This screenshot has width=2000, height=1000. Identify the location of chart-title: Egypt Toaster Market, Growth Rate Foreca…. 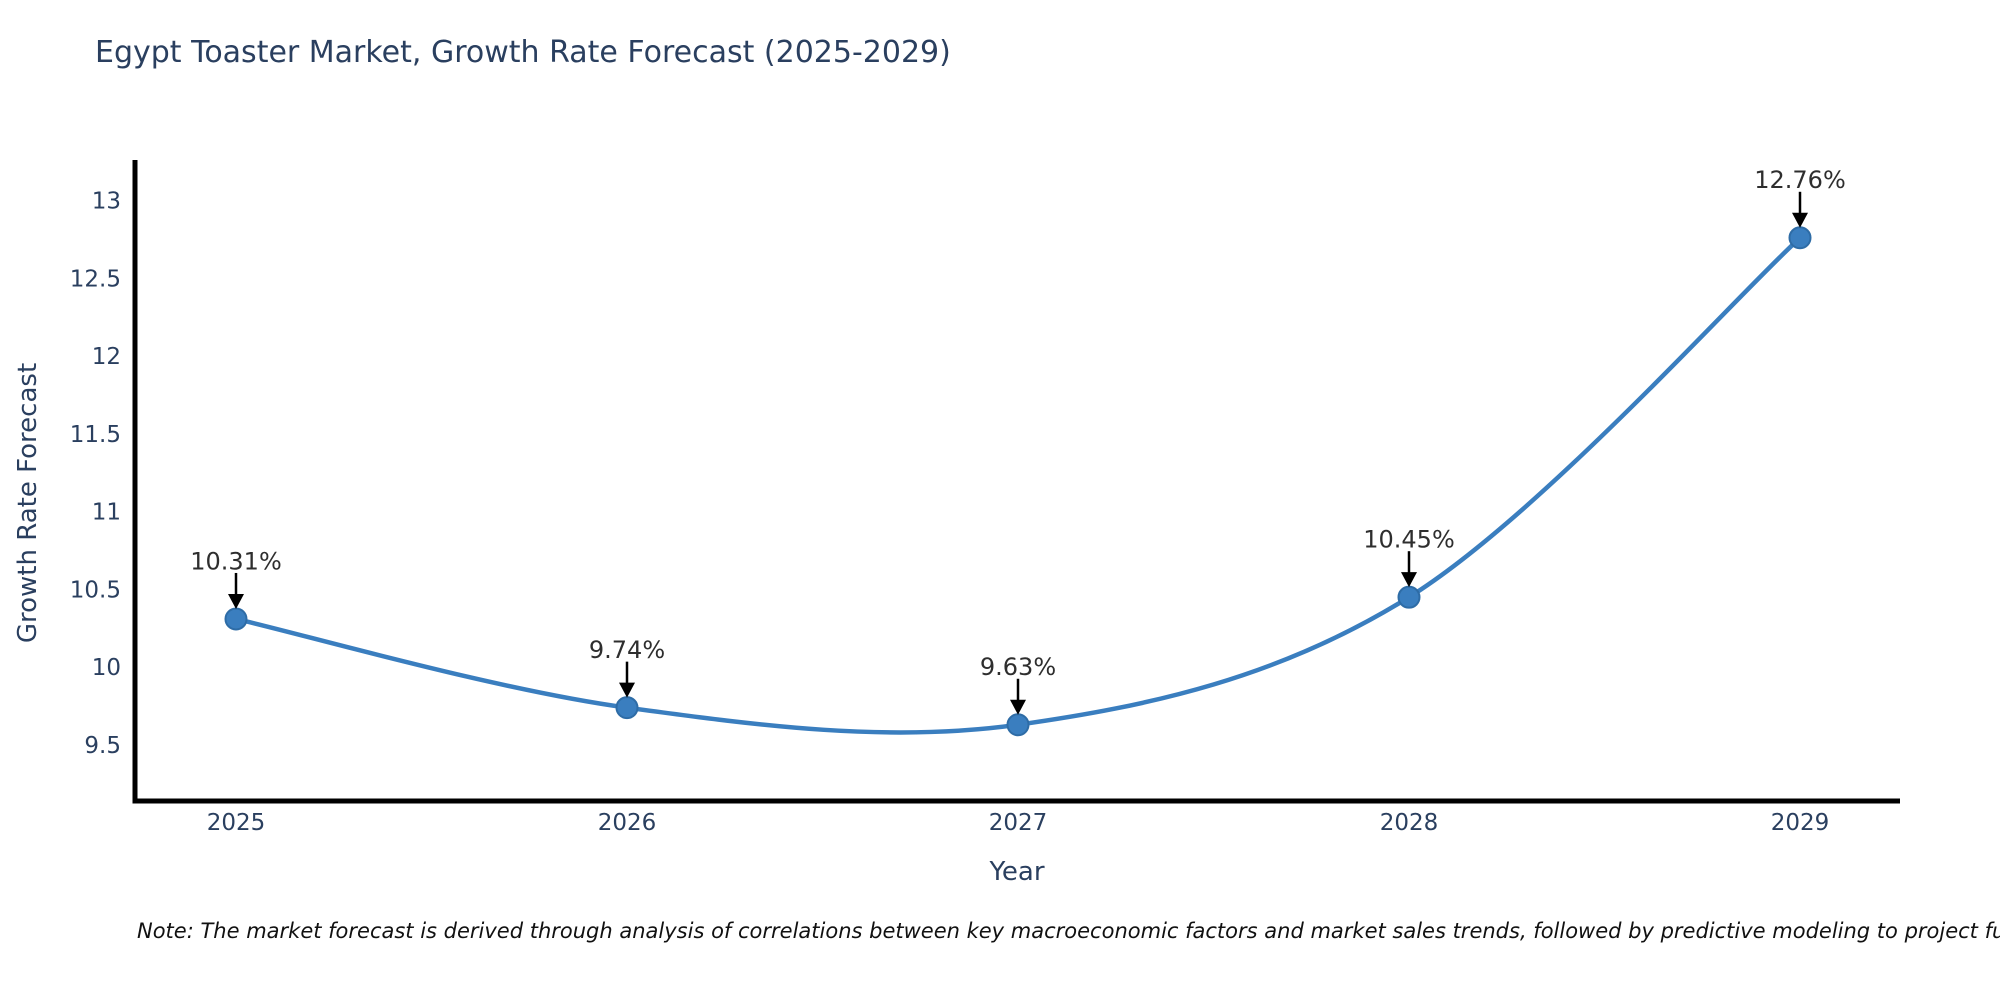
(523, 52).